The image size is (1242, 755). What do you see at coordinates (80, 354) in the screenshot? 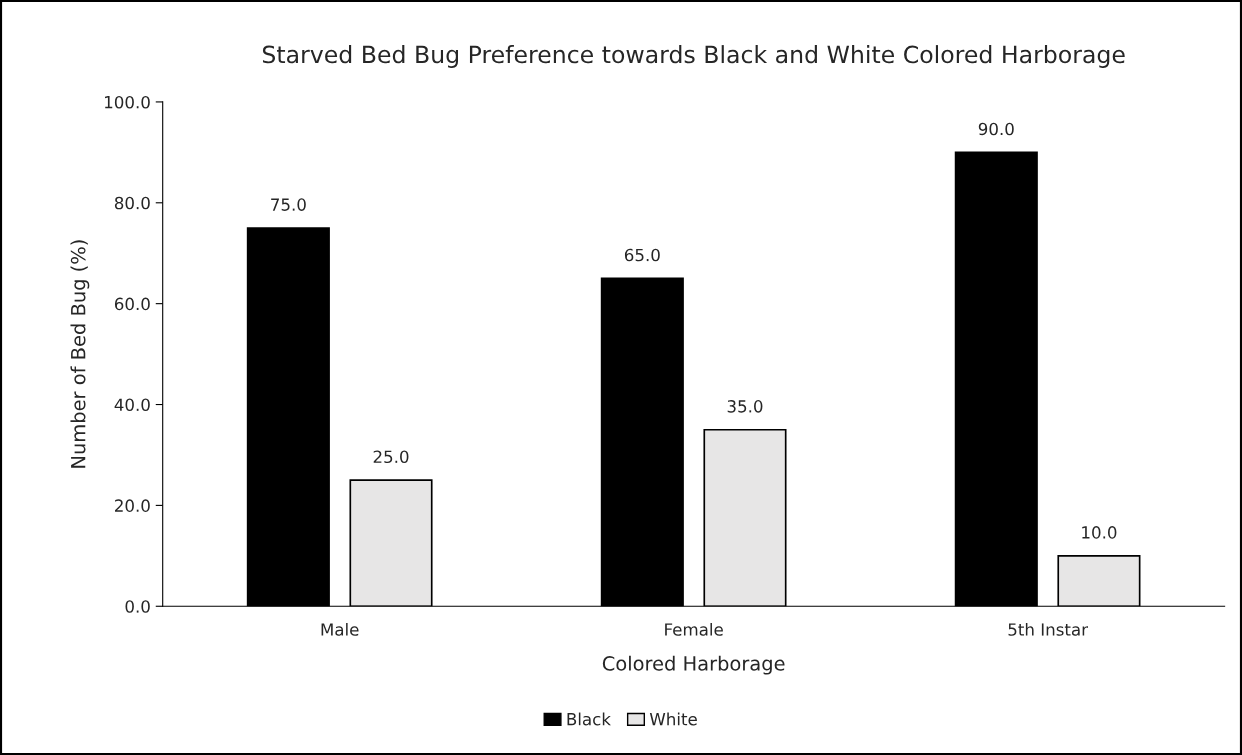
I see `y-axis-title: Number of Bed Bug (%)` at bounding box center [80, 354].